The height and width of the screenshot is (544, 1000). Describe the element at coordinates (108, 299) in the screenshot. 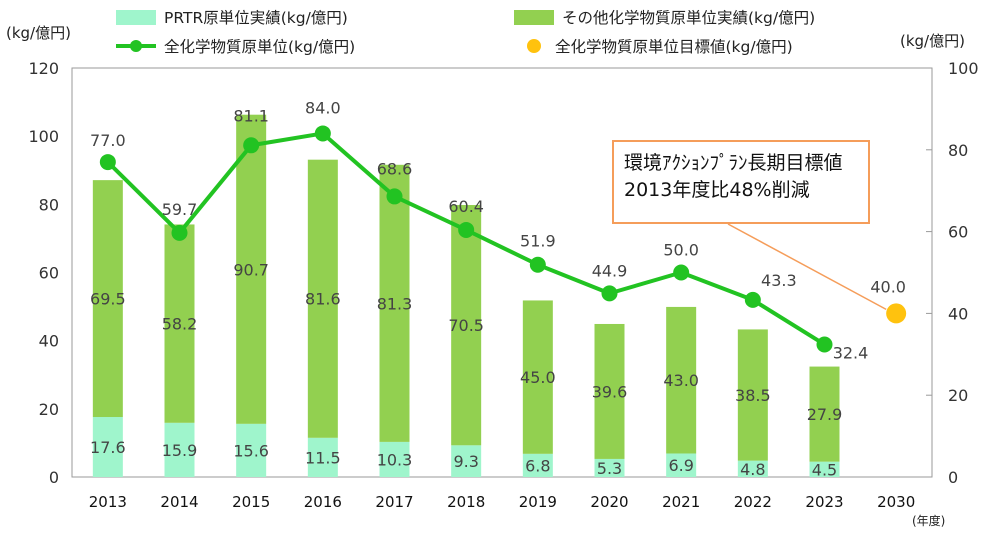

I see `label-other: 69.5` at that location.